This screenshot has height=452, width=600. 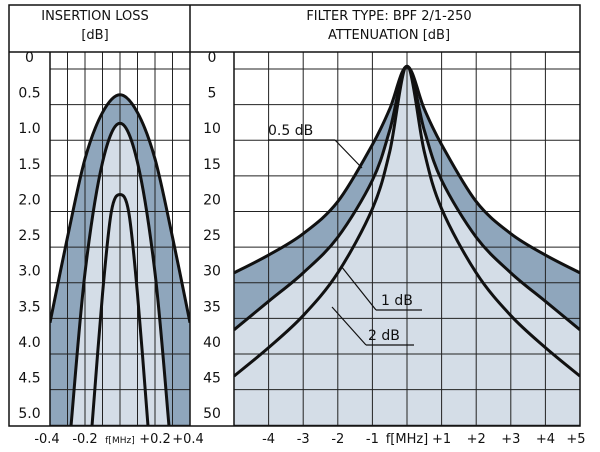 What do you see at coordinates (155, 439) in the screenshot?
I see `x-tick-label: +0.2` at bounding box center [155, 439].